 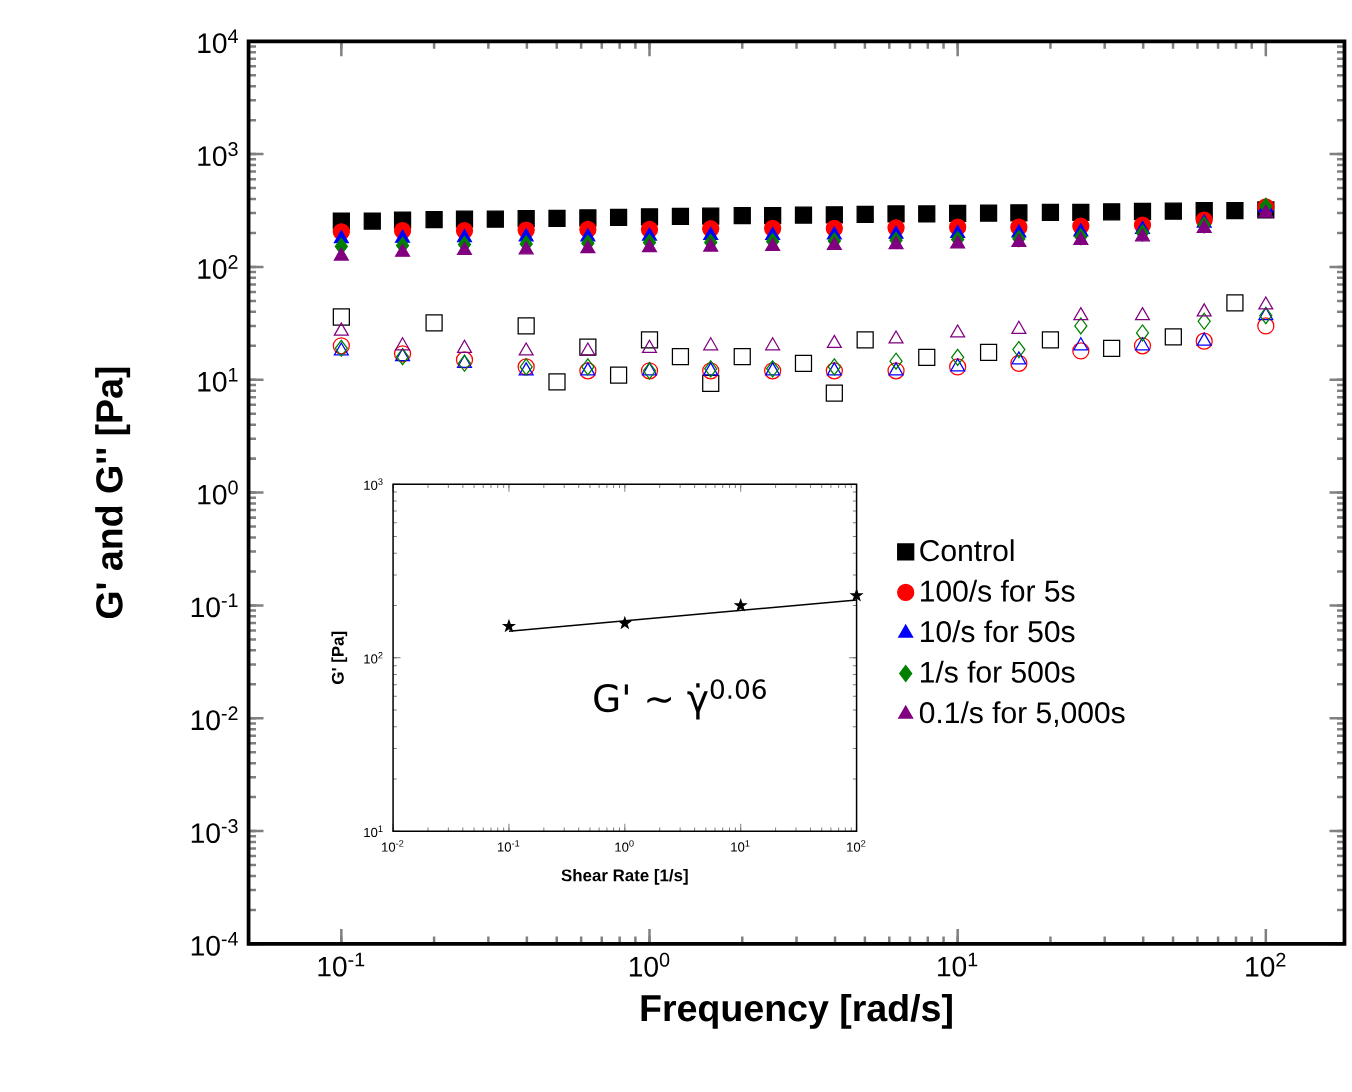 What do you see at coordinates (341, 964) in the screenshot?
I see `x-tick-label: 10$^{-1}$` at bounding box center [341, 964].